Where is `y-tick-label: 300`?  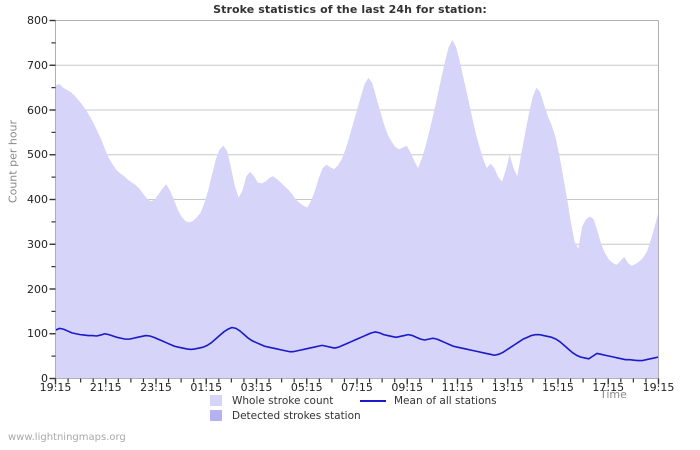 y-tick-label: 300 is located at coordinates (37, 244).